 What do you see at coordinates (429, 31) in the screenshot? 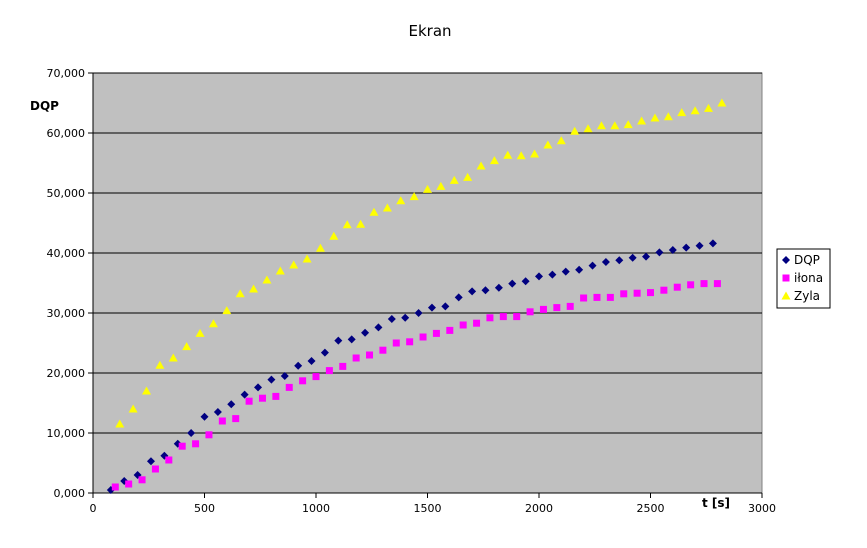
I see `chart-title: Ekran` at bounding box center [429, 31].